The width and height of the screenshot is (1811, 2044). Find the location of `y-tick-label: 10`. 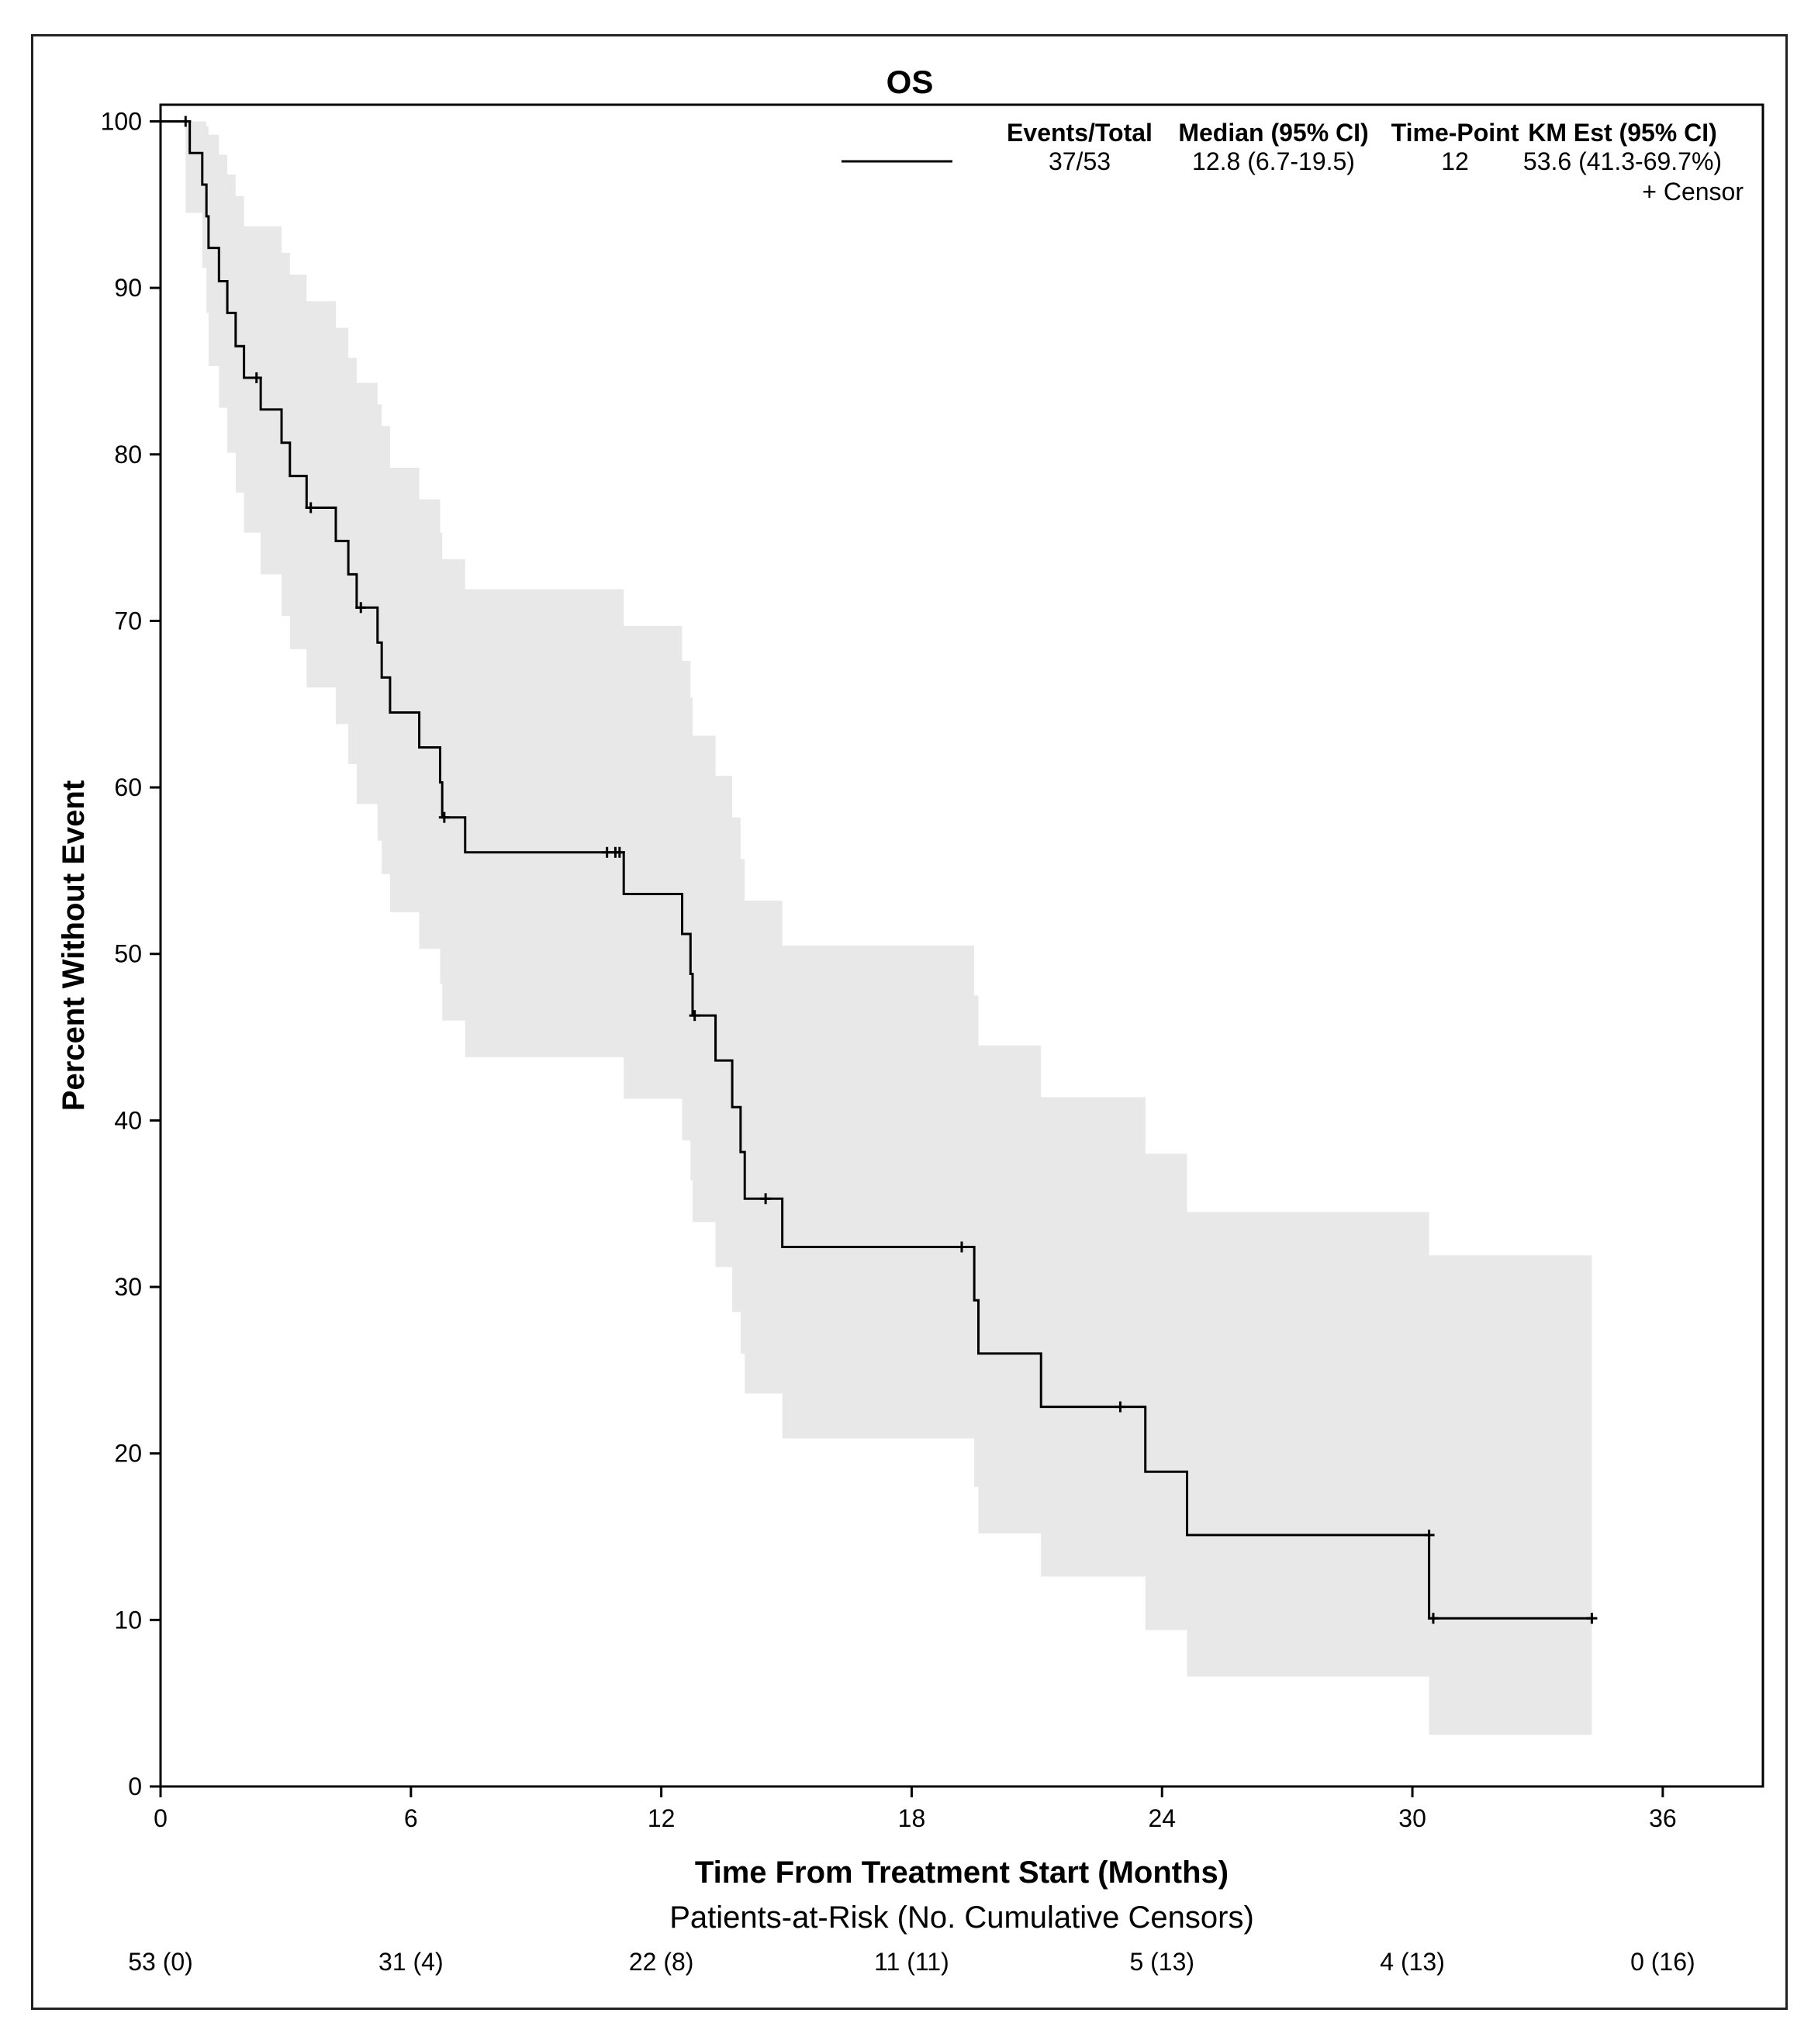

y-tick-label: 10 is located at coordinates (128, 1620).